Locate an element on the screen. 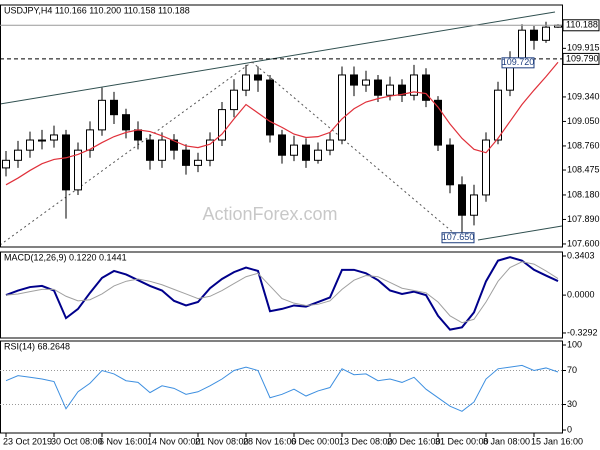 The height and width of the screenshot is (450, 600). y-tick-label: 108.475 is located at coordinates (583, 169).